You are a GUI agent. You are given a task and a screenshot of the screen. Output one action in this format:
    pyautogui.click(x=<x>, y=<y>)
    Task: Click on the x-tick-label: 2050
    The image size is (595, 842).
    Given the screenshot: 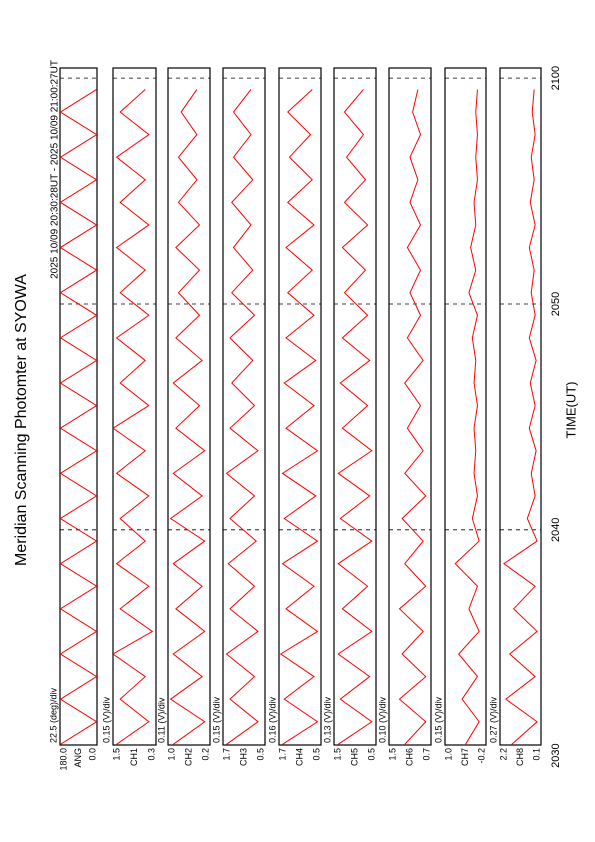 What is the action you would take?
    pyautogui.click(x=556, y=304)
    